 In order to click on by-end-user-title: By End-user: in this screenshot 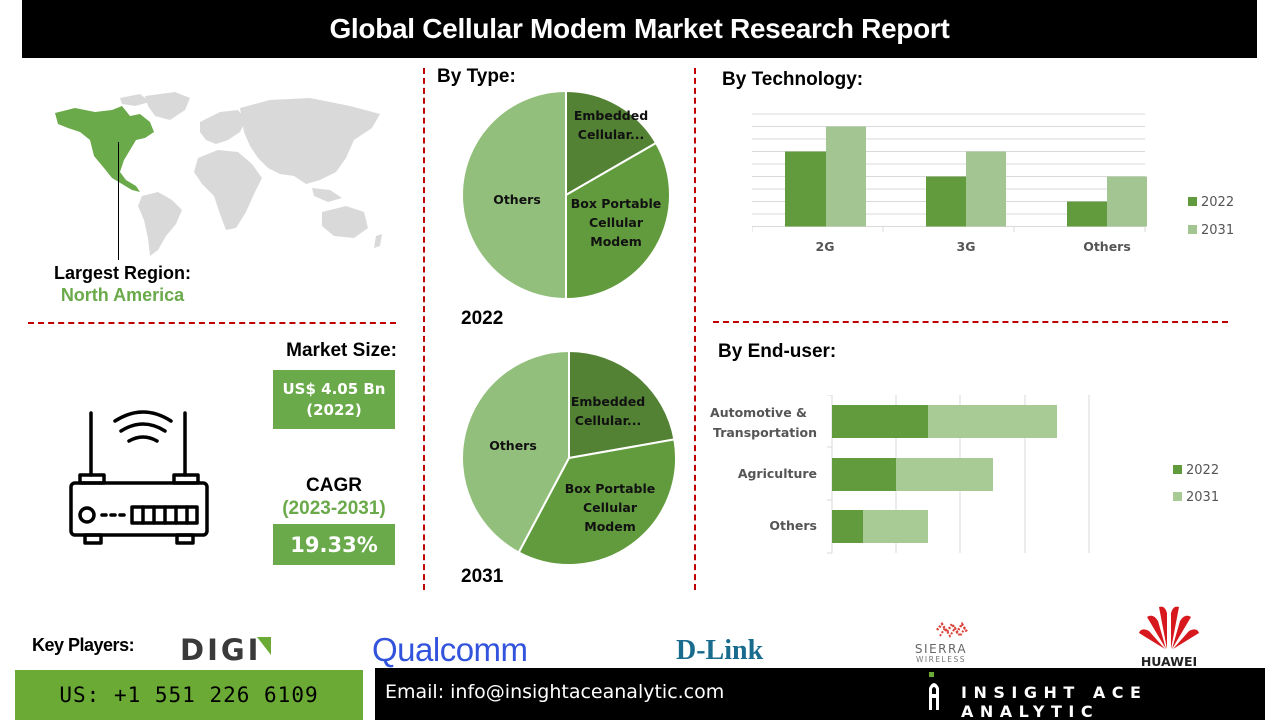, I will do `click(777, 351)`.